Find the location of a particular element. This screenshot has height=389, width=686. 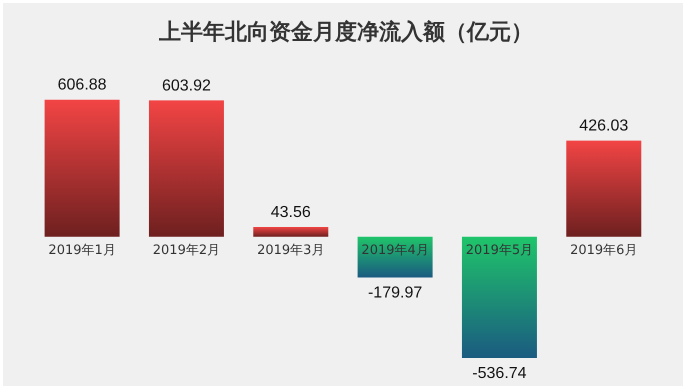

data-label: 606.88 is located at coordinates (82, 85).